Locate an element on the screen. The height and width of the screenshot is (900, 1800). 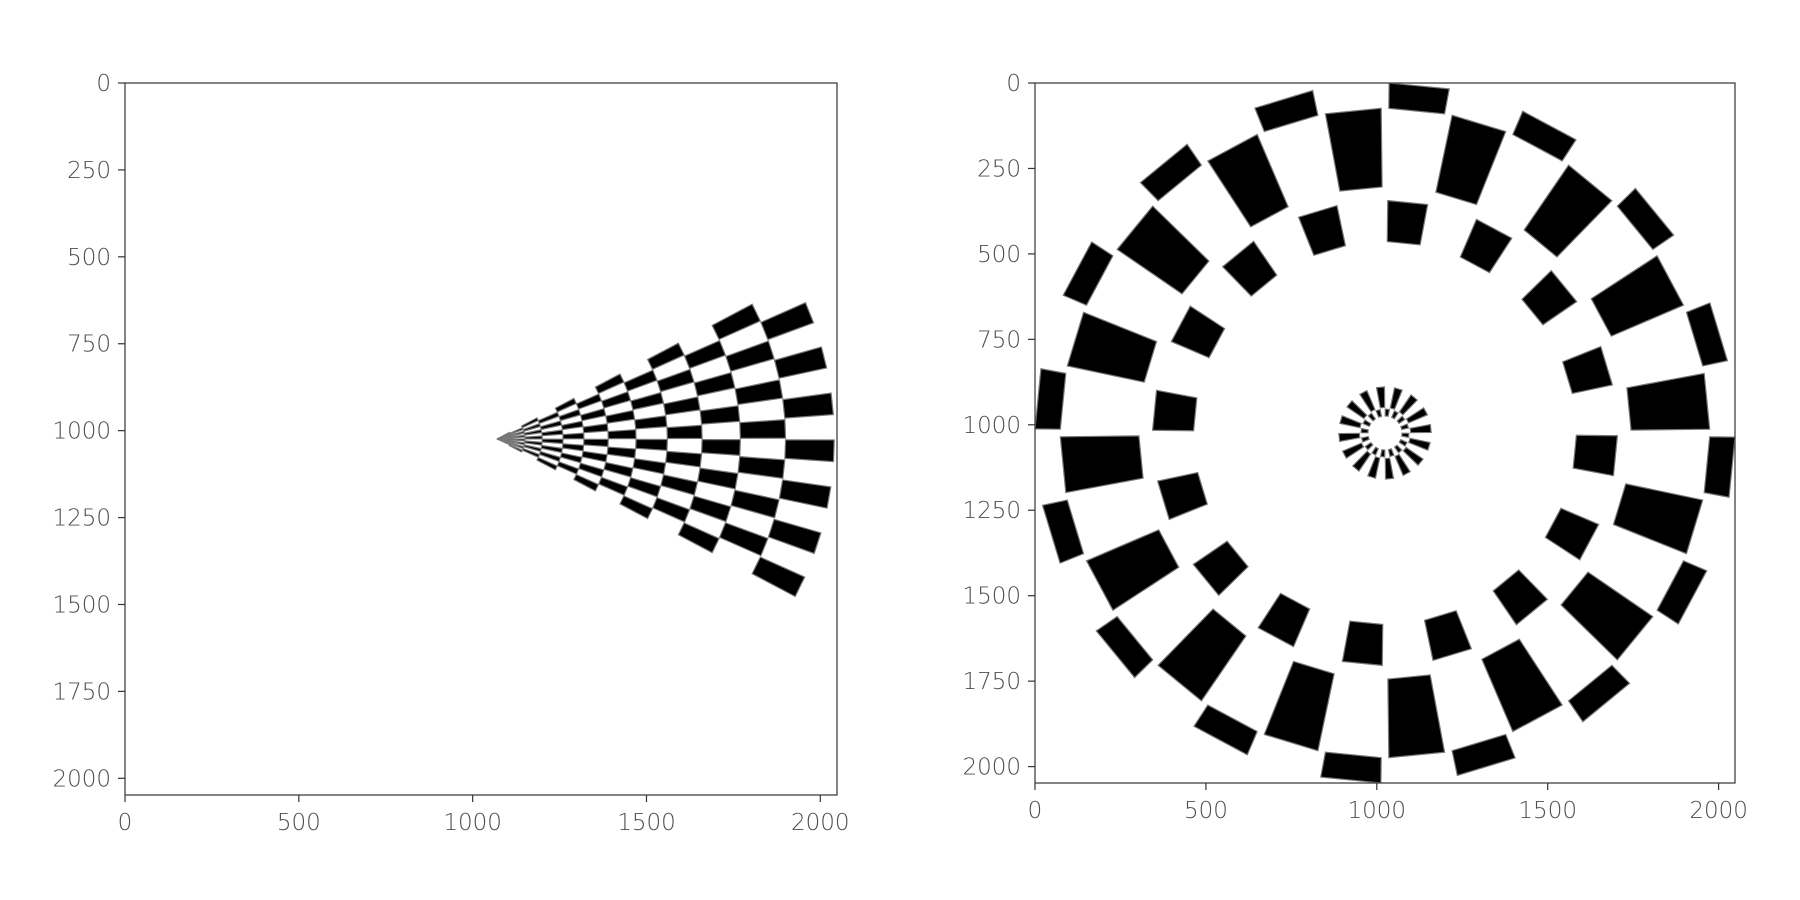
y-tick-label: 500 is located at coordinates (89, 258).